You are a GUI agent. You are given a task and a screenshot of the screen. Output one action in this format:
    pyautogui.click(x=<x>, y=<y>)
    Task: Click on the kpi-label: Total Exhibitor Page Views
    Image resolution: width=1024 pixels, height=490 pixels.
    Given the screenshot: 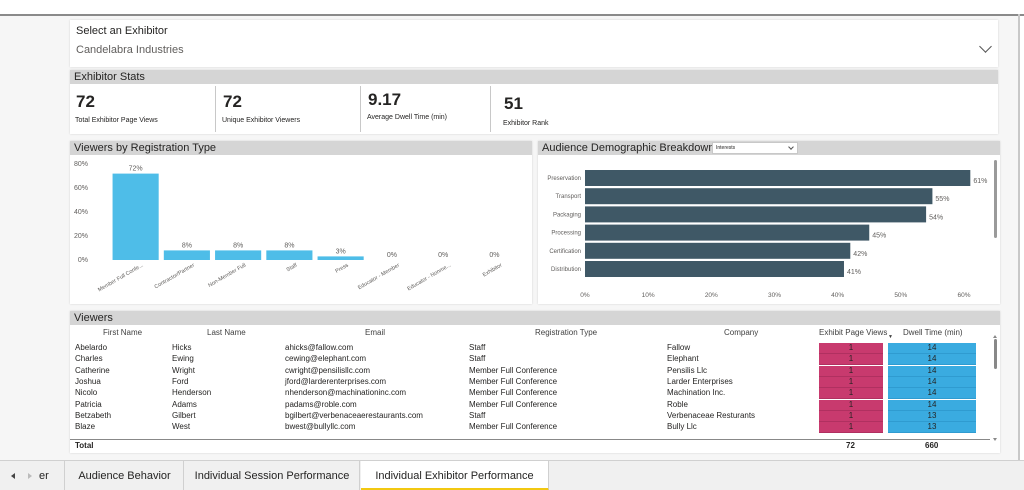 What is the action you would take?
    pyautogui.click(x=116, y=120)
    